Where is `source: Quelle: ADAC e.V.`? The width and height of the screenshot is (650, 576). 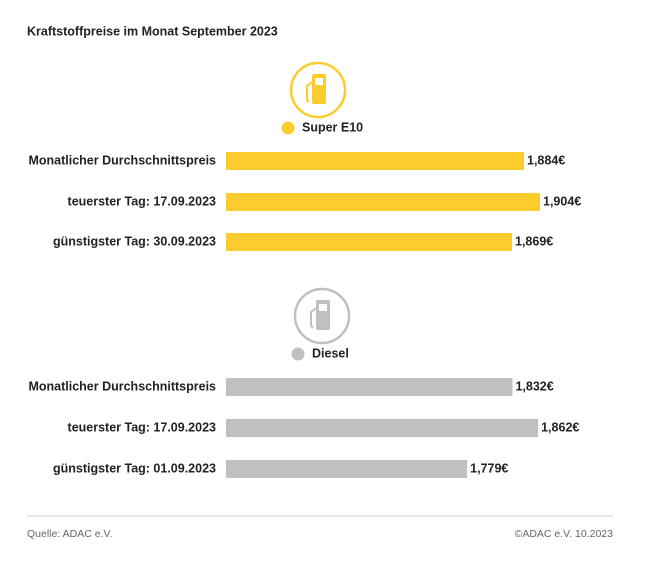 source: Quelle: ADAC e.V. is located at coordinates (69, 534).